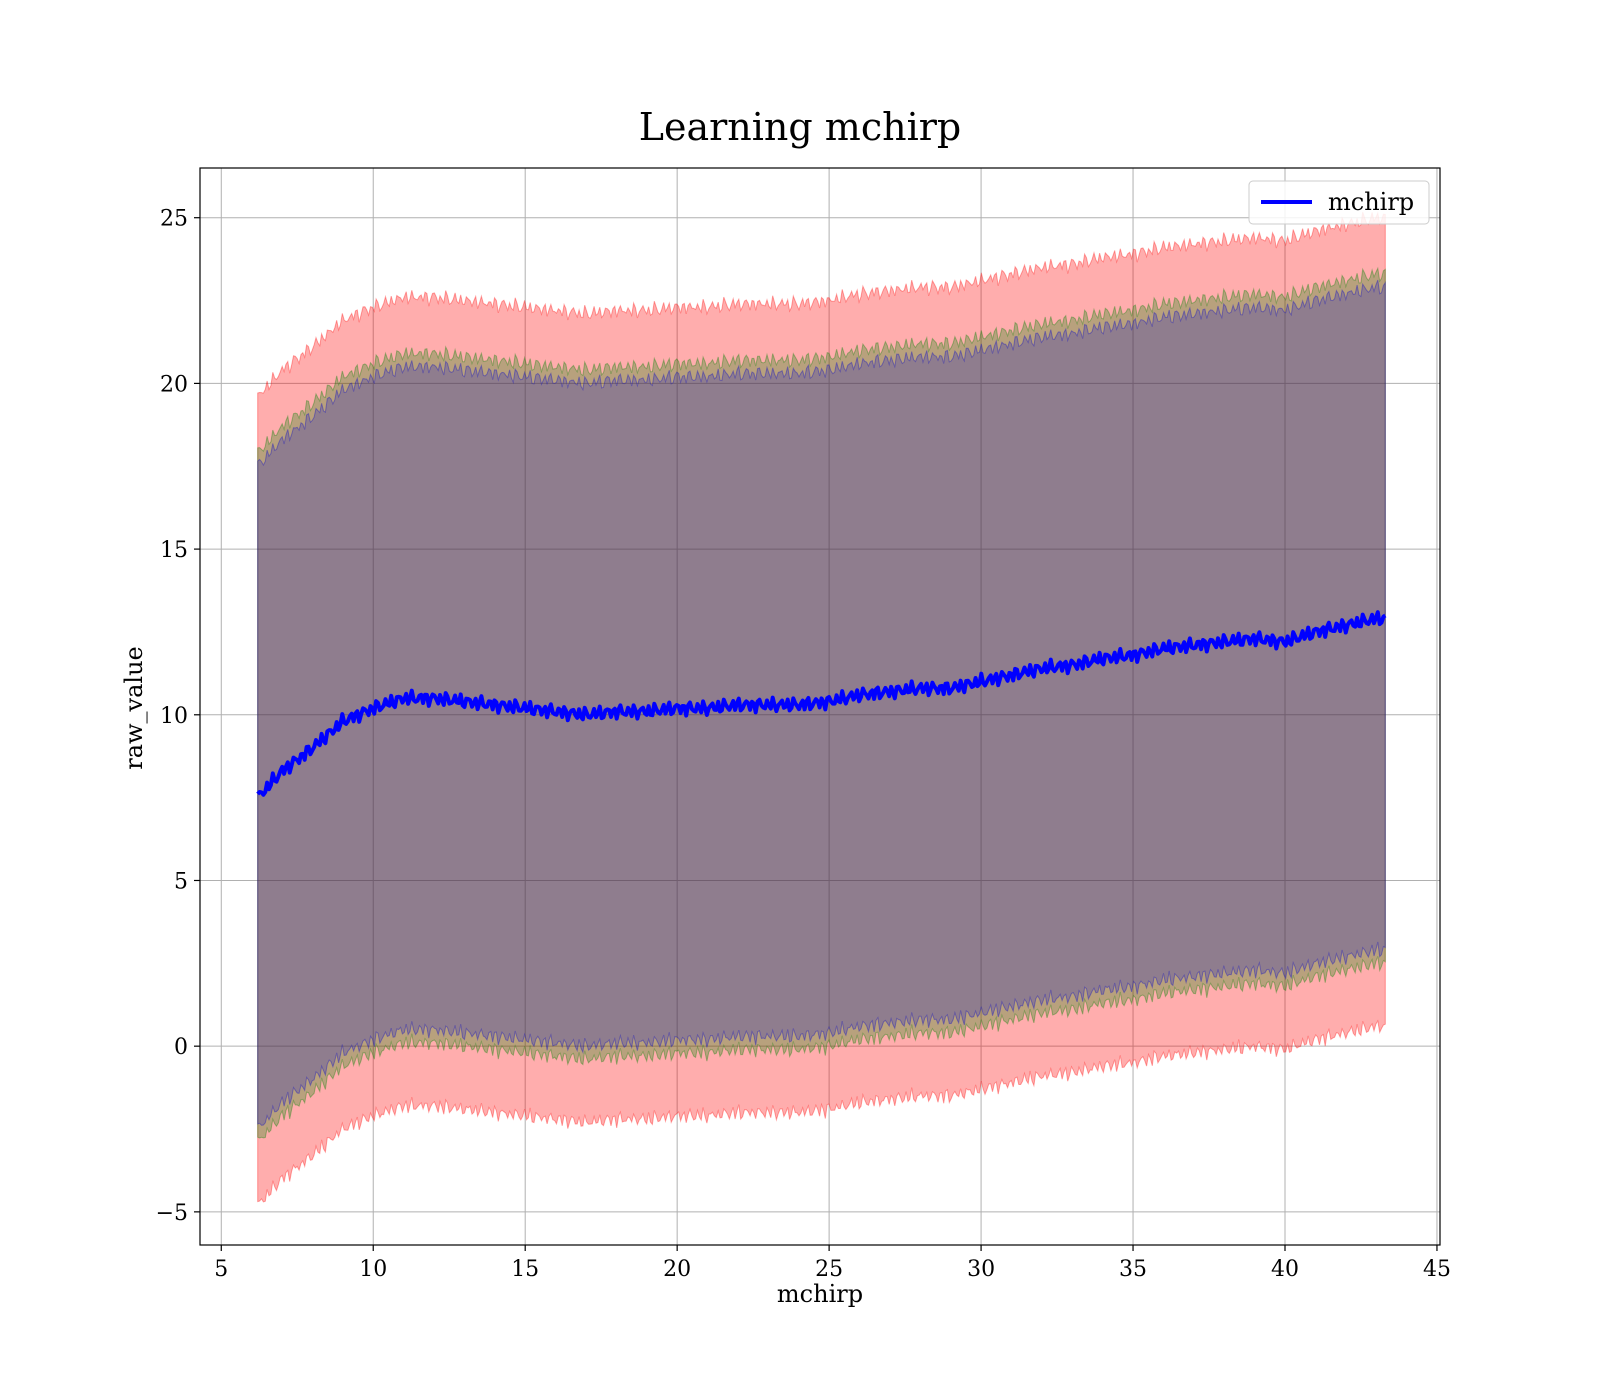 The image size is (1600, 1400). What do you see at coordinates (134, 708) in the screenshot?
I see `y-axis-label: raw_value` at bounding box center [134, 708].